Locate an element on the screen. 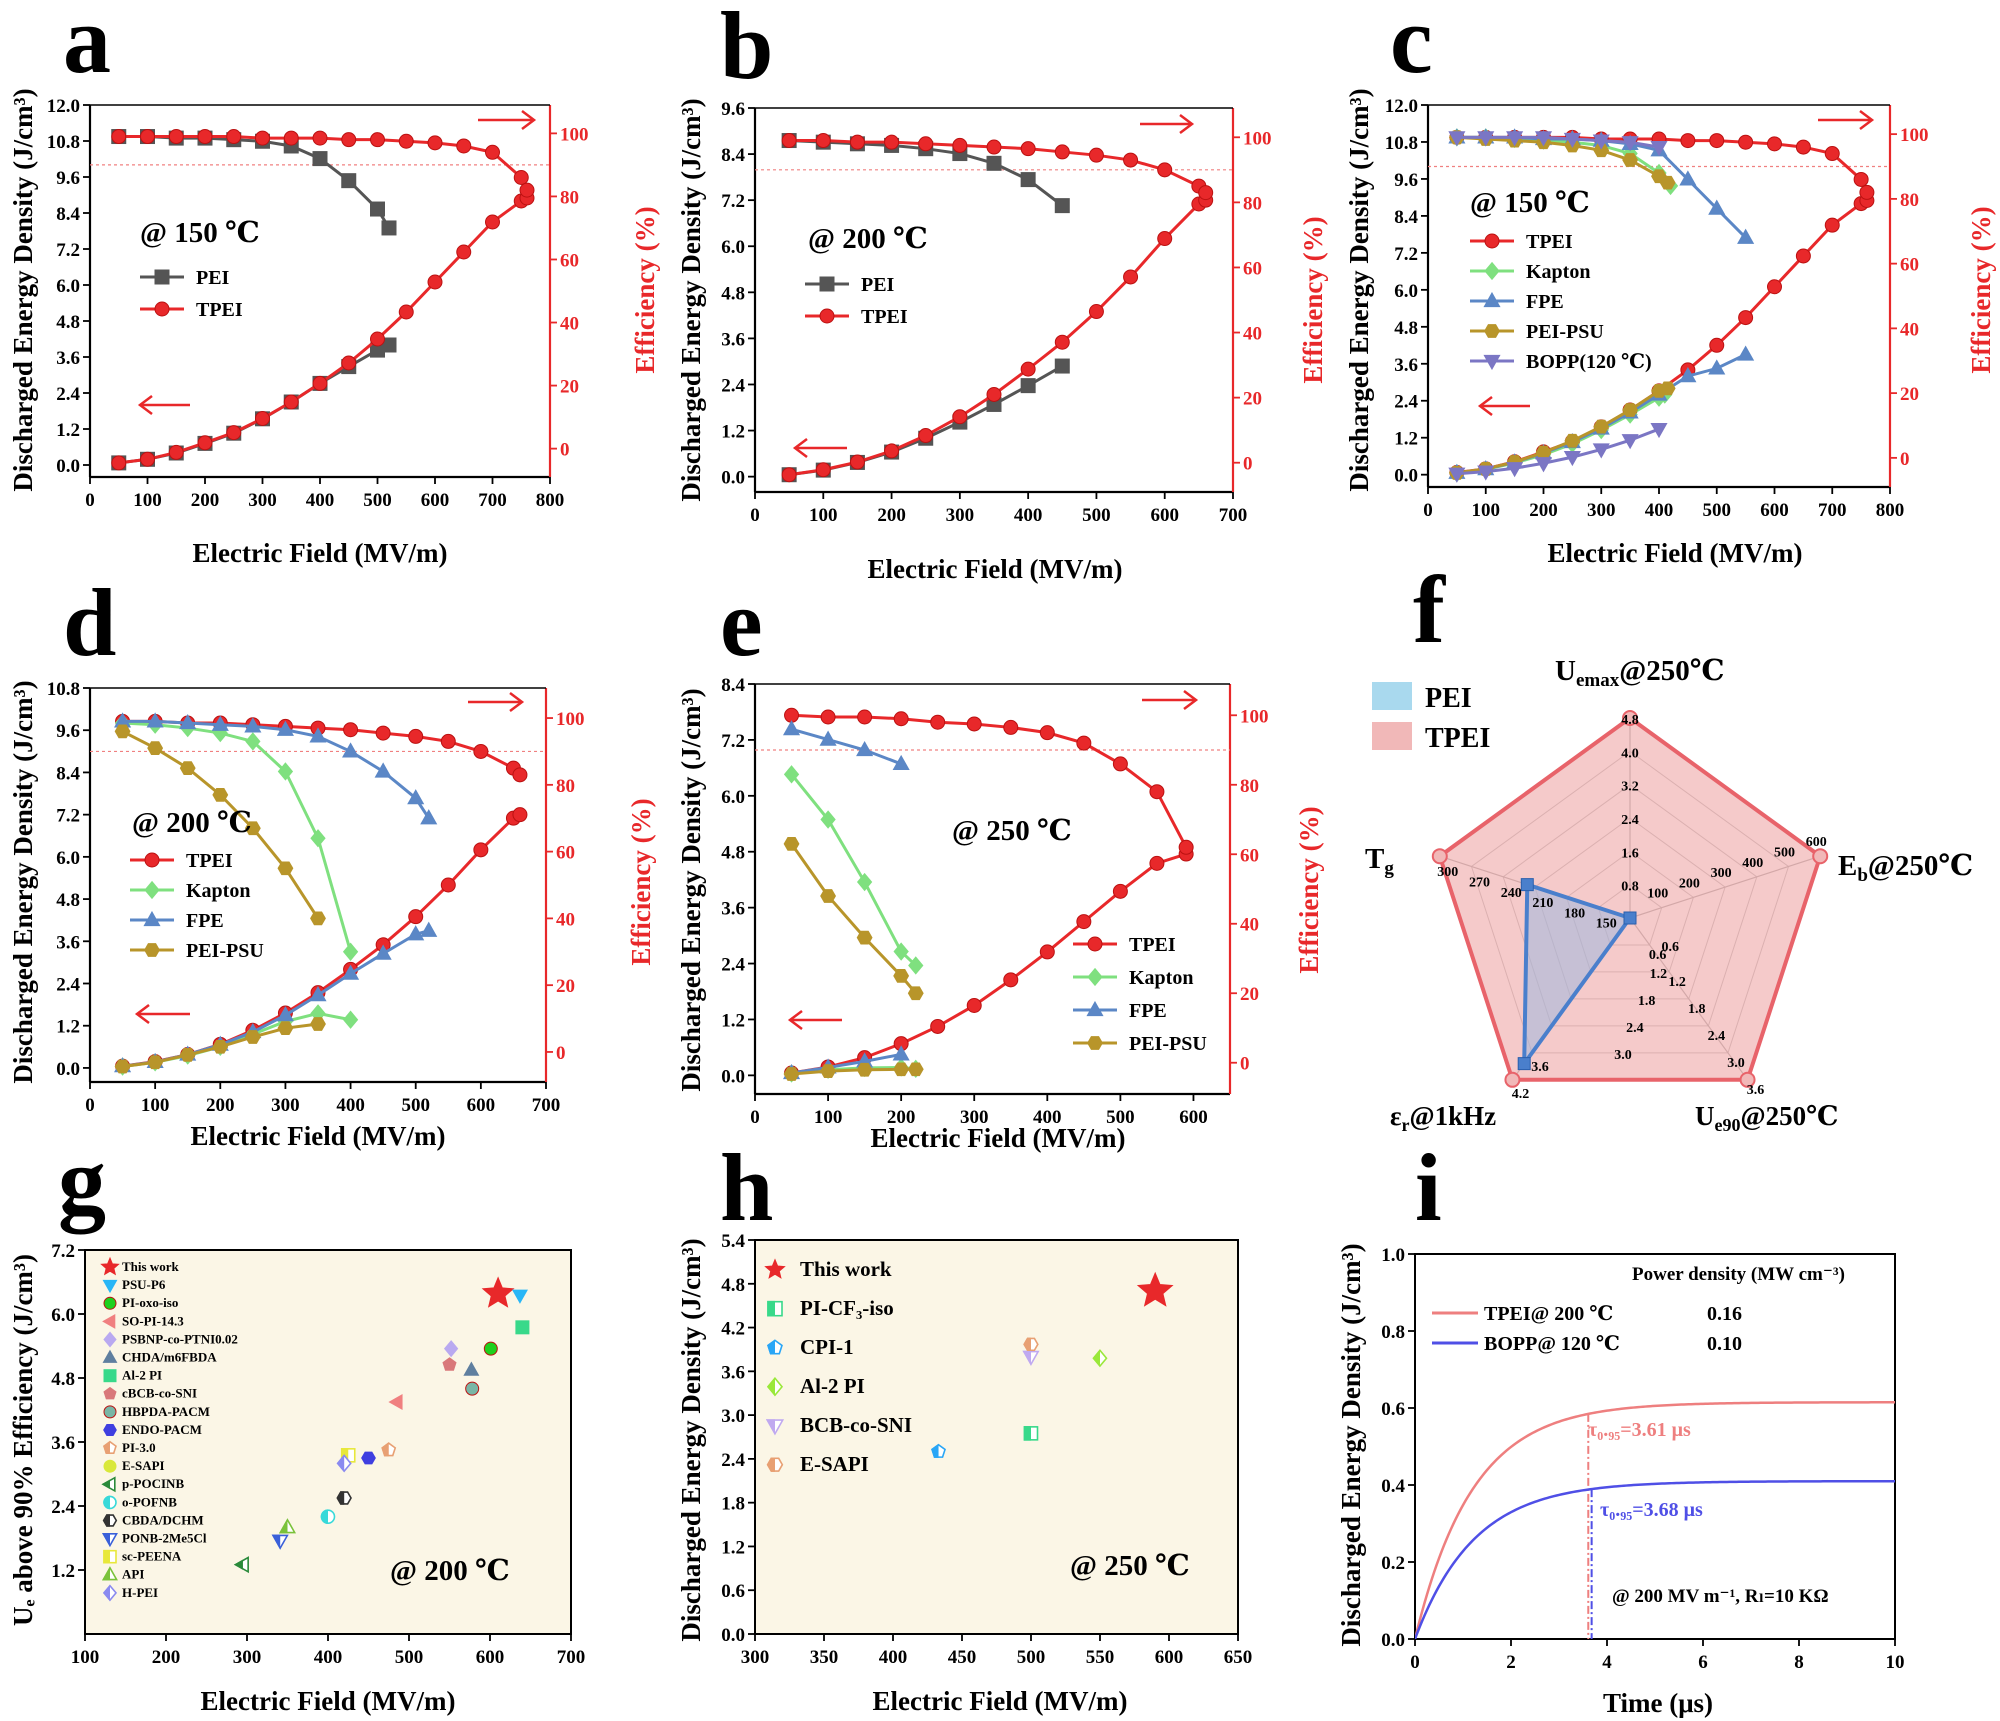  panel-b-arrow-right is located at coordinates (1167, 124).